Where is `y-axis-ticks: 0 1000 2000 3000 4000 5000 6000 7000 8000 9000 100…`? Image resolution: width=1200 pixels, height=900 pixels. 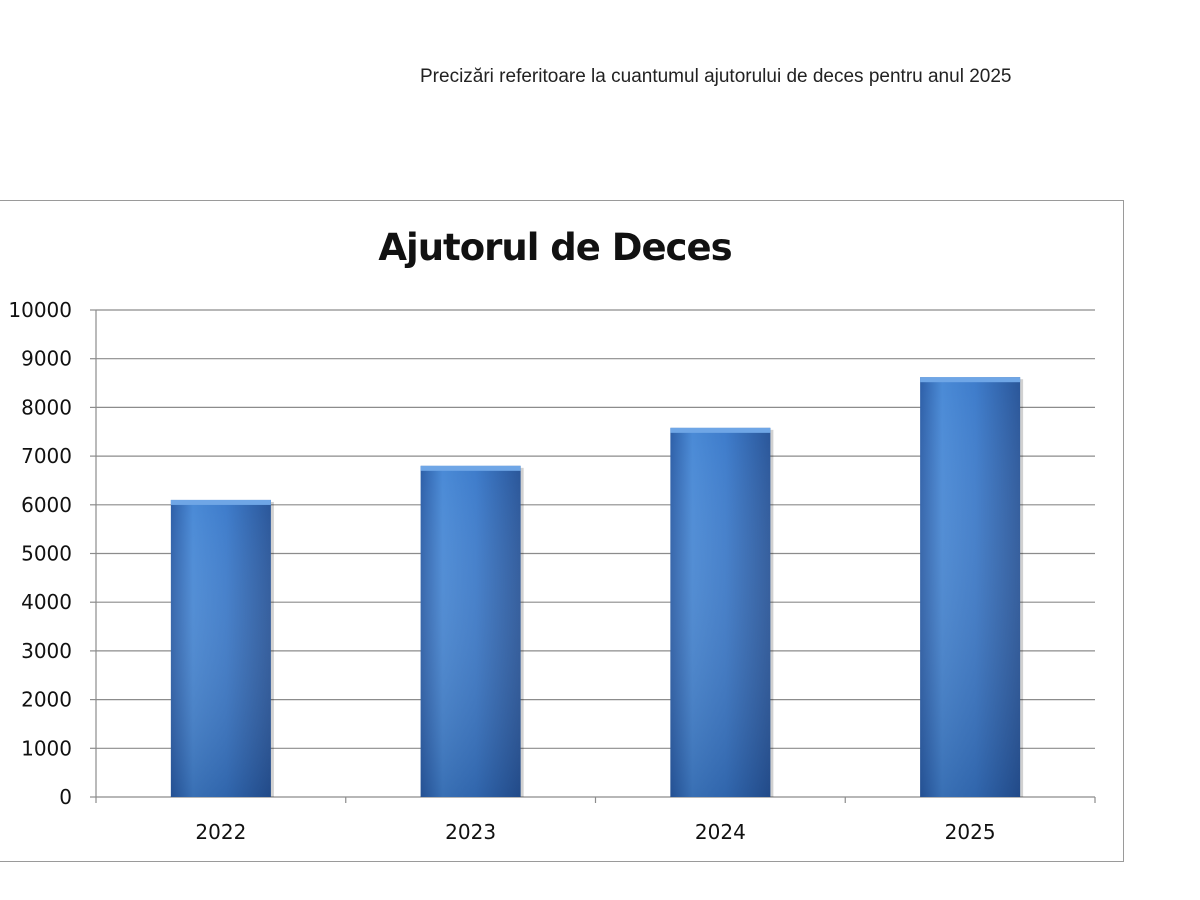 y-axis-ticks: 0 1000 2000 3000 4000 5000 6000 7000 8000 9000 100… is located at coordinates (40, 553).